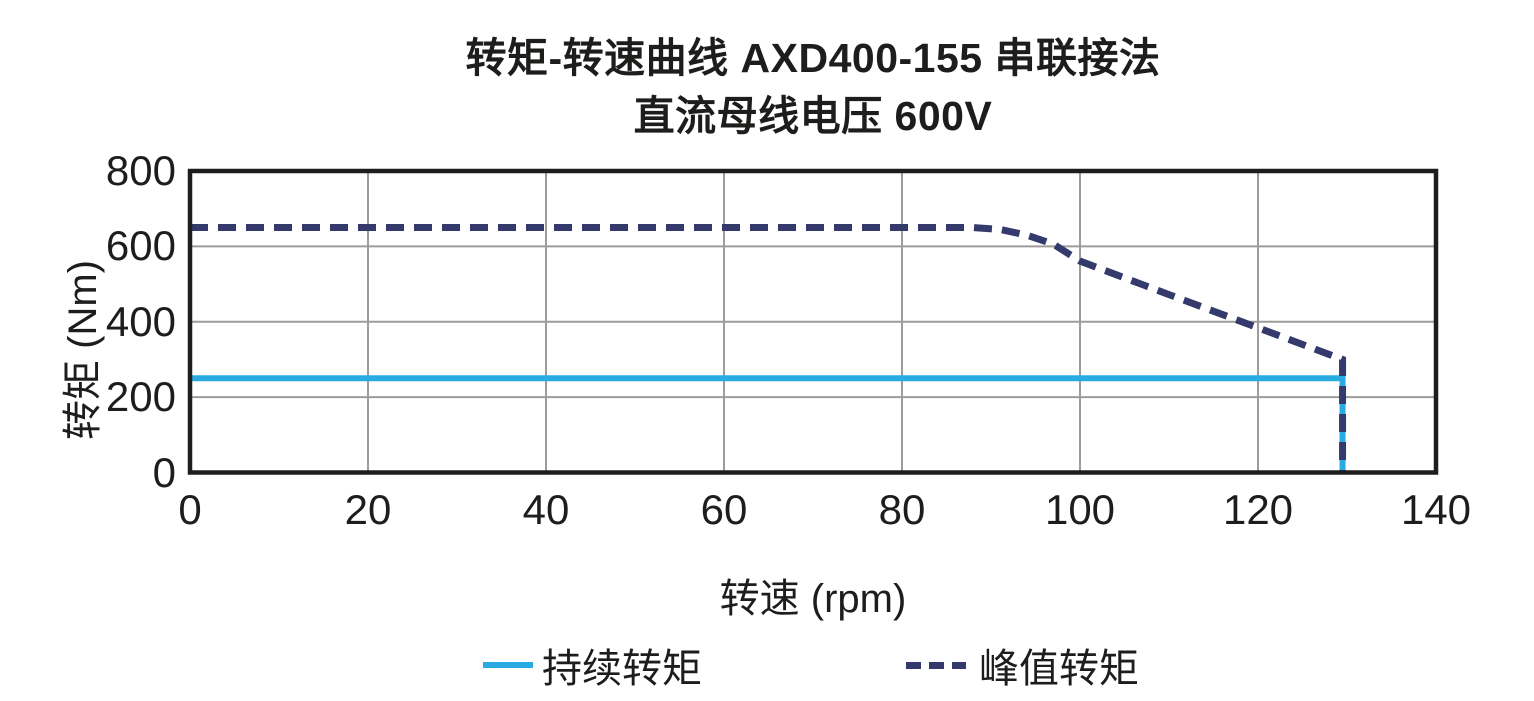  I want to click on y-tick-label: 200, so click(140, 397).